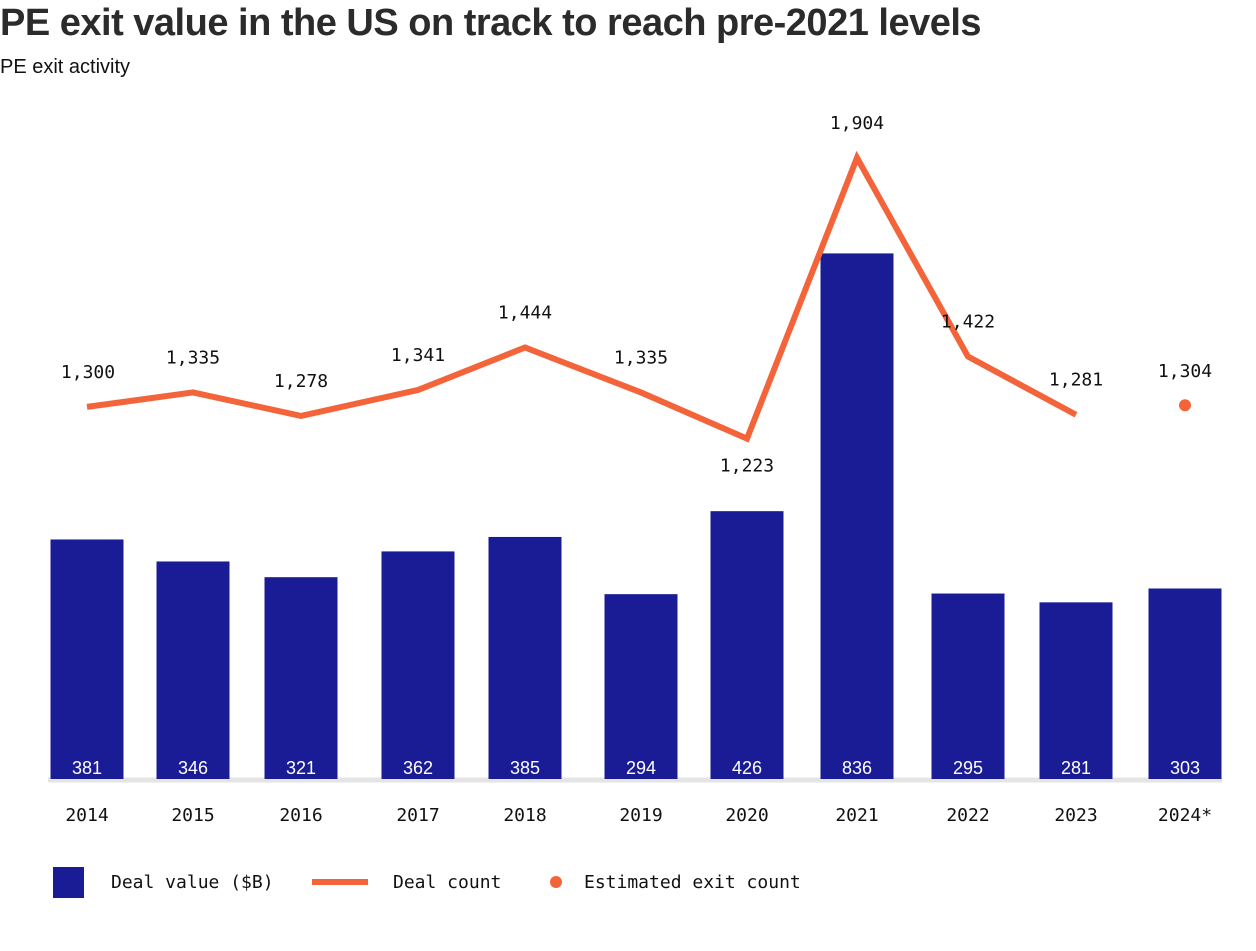  Describe the element at coordinates (87, 768) in the screenshot. I see `bar-value-label: 381` at that location.